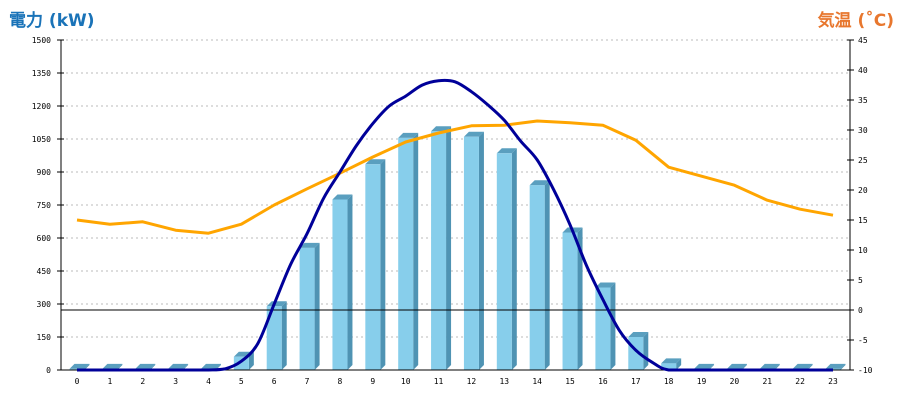  What do you see at coordinates (52, 21) in the screenshot?
I see `left-axis-title: 電力 (kW)` at bounding box center [52, 21].